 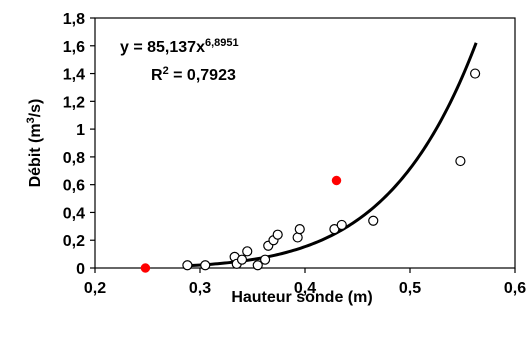 What do you see at coordinates (35, 155) in the screenshot?
I see `y-axis-title-main: Débit (m` at bounding box center [35, 155].